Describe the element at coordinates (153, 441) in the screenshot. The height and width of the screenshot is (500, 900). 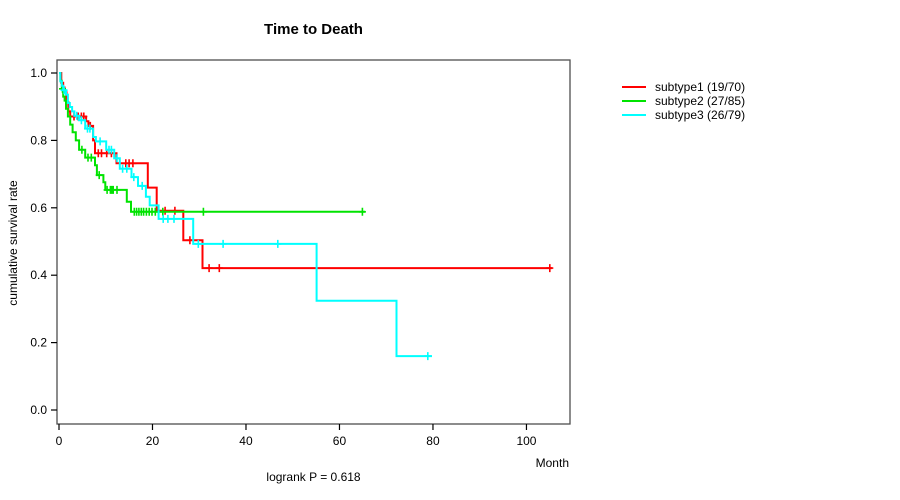
I see `x-tick-label: 20` at that location.